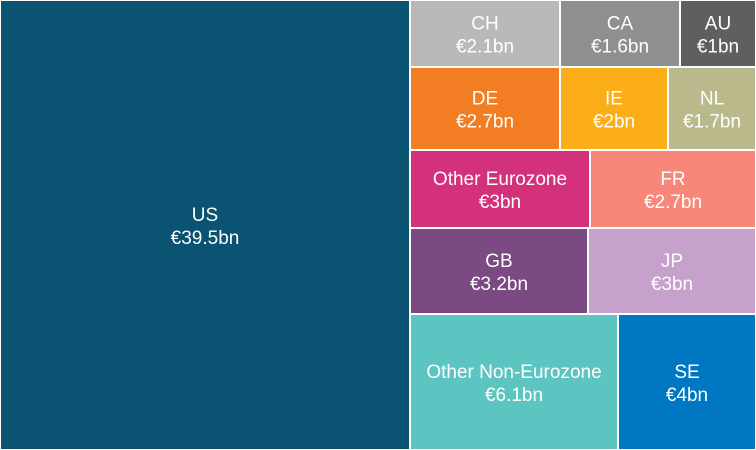 This screenshot has width=756, height=450. I want to click on tile-rect-other-non-eurozone, so click(514, 382).